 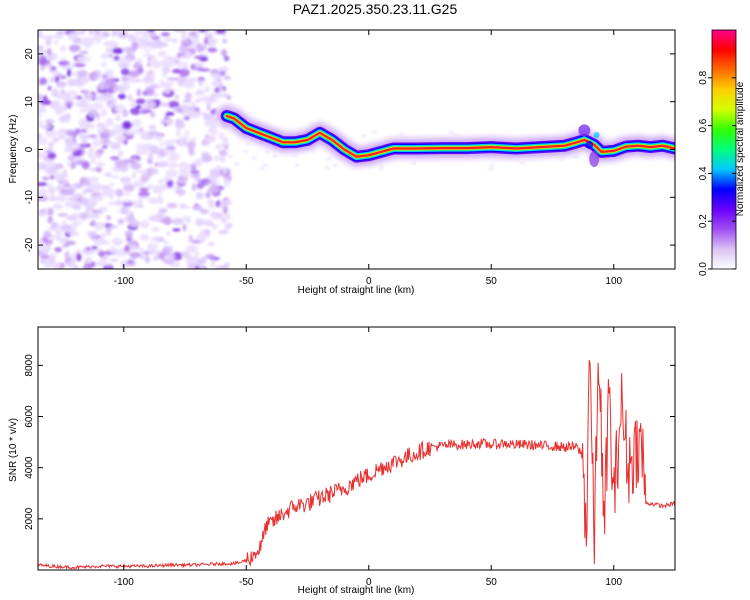 I want to click on x-tick-label: -100, so click(x=124, y=582).